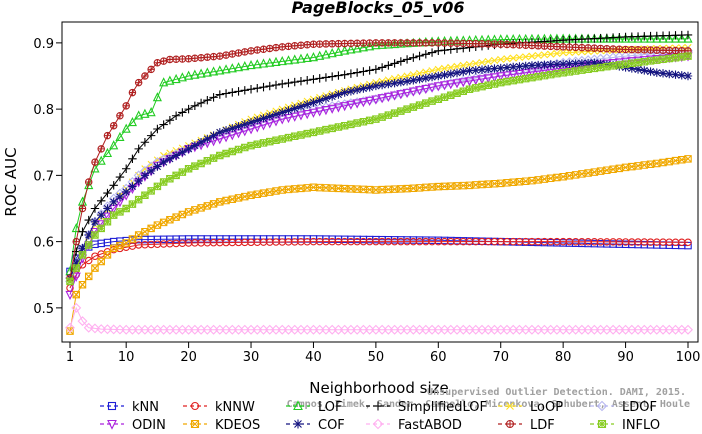 The width and height of the screenshot is (702, 434). Describe the element at coordinates (623, 407) in the screenshot. I see `legend-item-ldof: LDOF` at that location.